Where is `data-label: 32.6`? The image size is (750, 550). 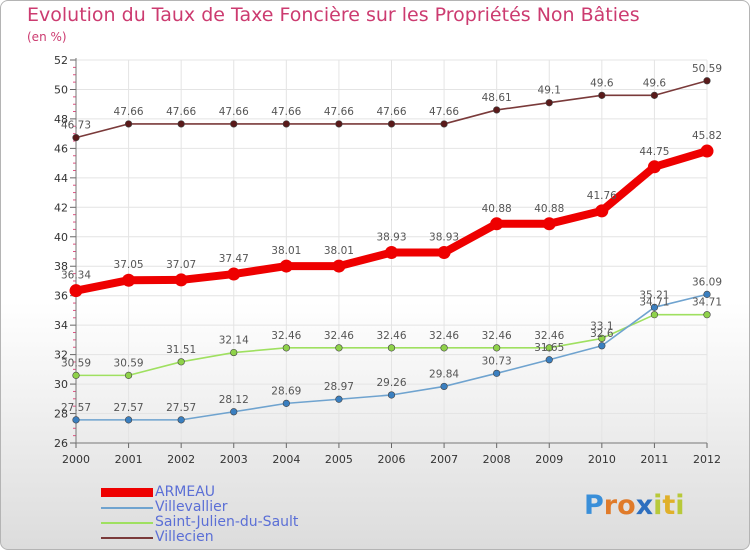
data-label: 32.6 is located at coordinates (602, 334).